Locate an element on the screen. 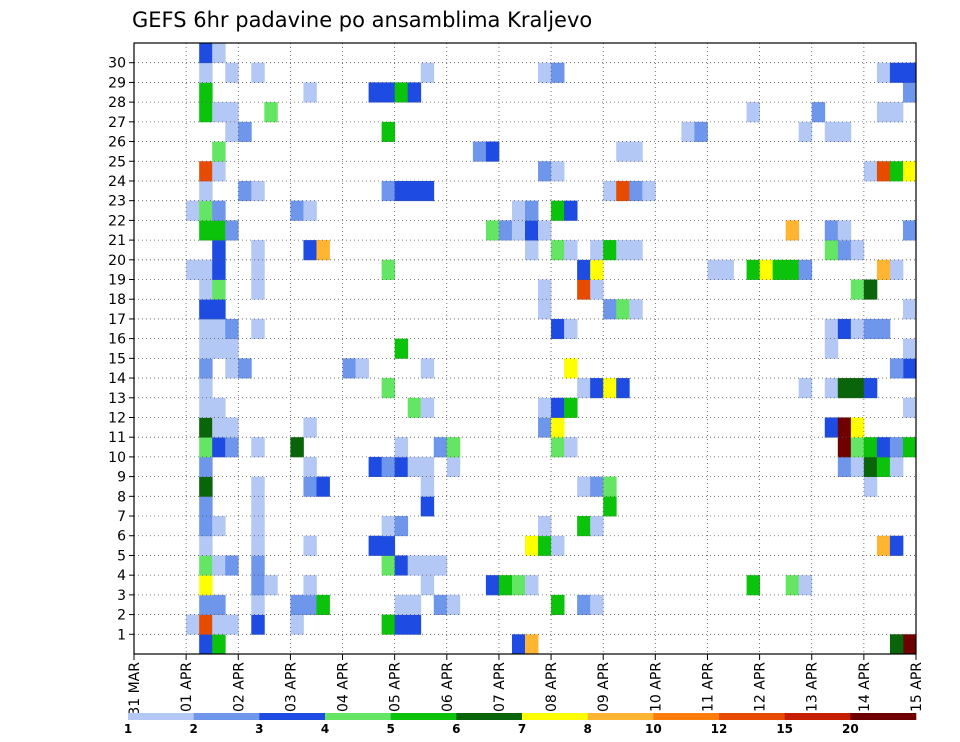 The height and width of the screenshot is (742, 960). colorbar-label: 10 is located at coordinates (653, 729).